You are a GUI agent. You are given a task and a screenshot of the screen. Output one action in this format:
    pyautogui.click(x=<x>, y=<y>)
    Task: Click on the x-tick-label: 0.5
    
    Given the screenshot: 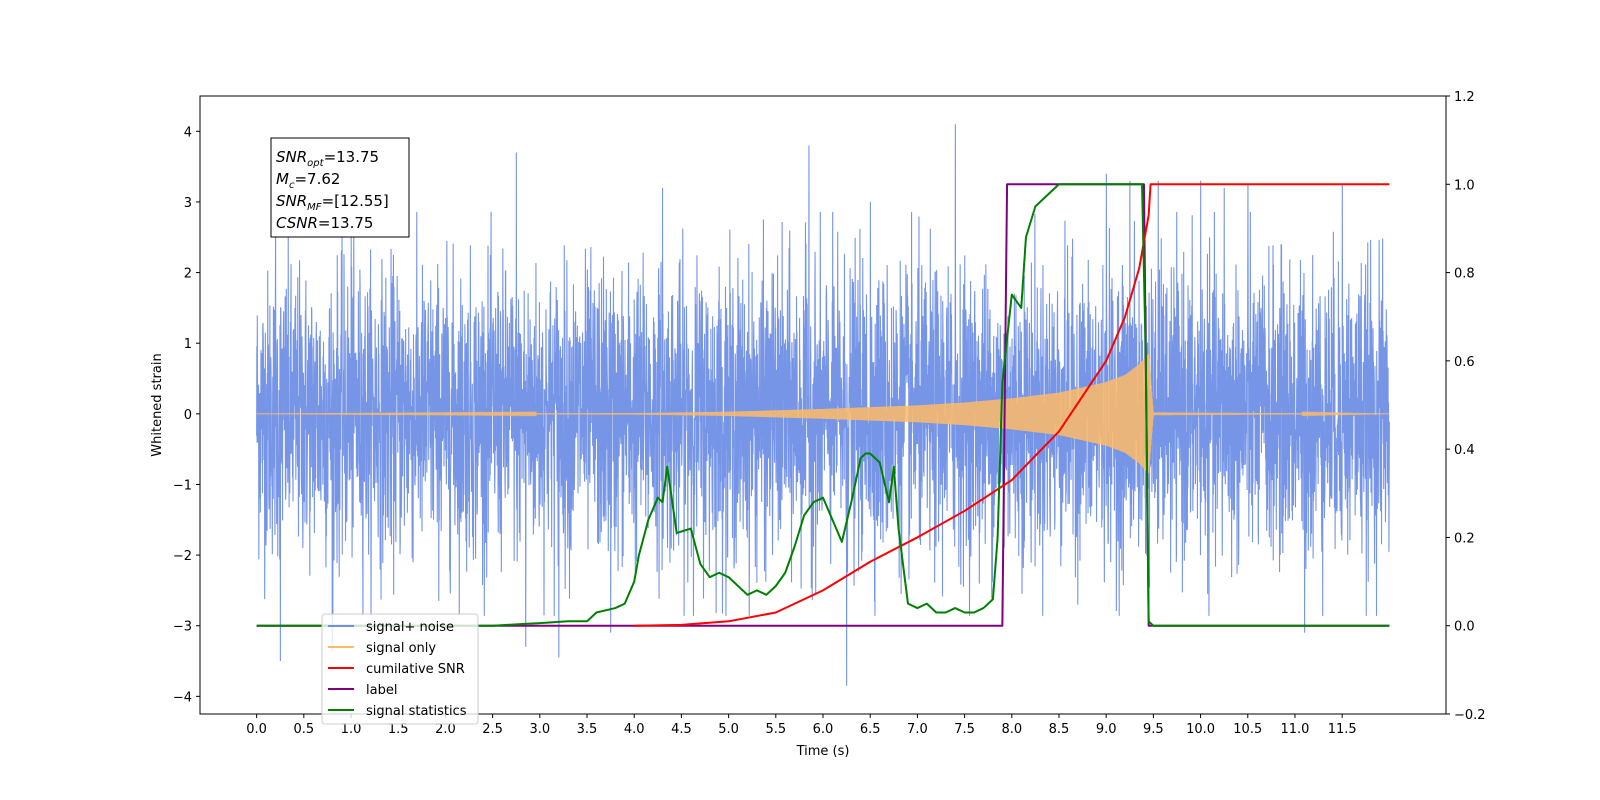 What is the action you would take?
    pyautogui.click(x=303, y=729)
    